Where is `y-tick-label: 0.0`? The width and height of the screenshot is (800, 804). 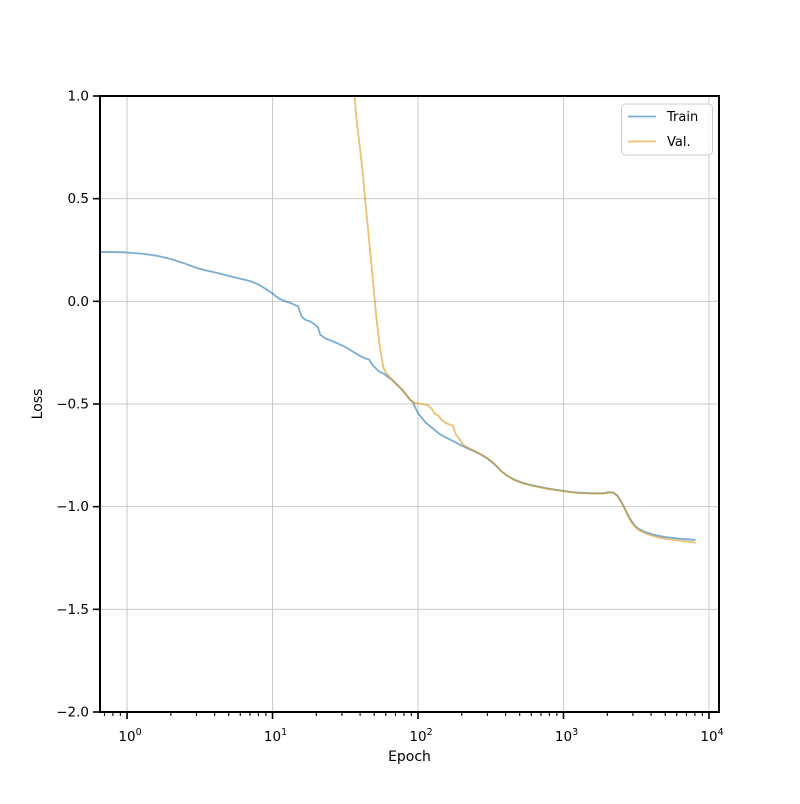 y-tick-label: 0.0 is located at coordinates (78, 302).